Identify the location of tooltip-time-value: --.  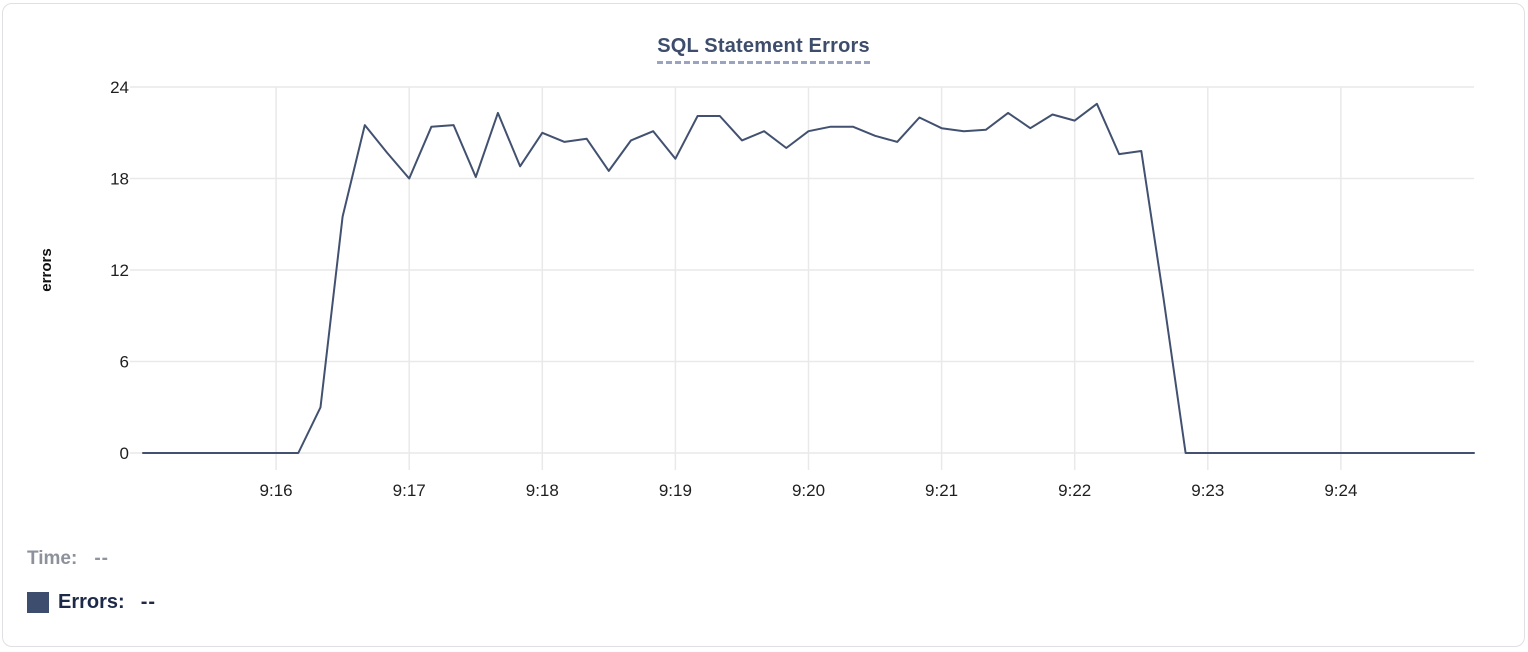
(101, 558).